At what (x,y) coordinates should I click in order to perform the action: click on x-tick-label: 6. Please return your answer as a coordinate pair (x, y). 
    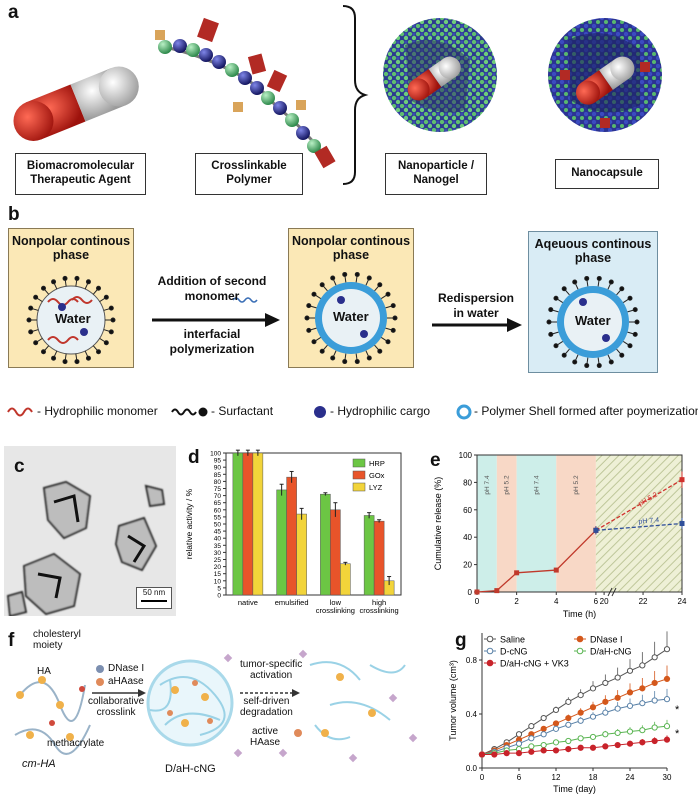
    Looking at the image, I should click on (596, 601).